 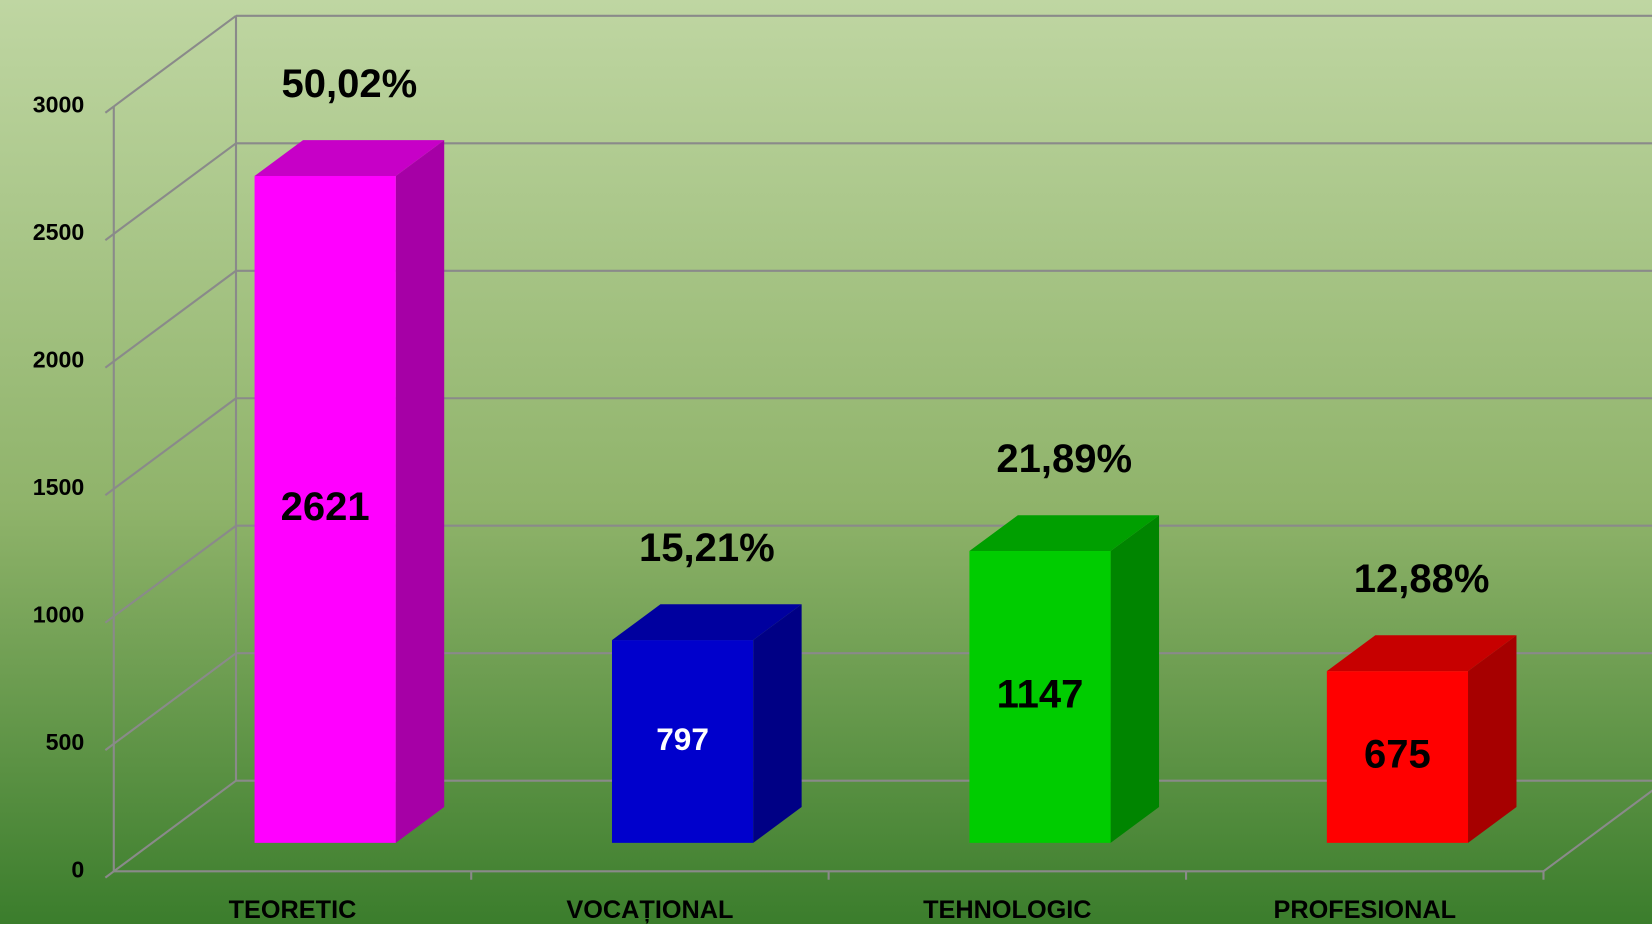 I want to click on x-tick-label: TEORETIC, so click(x=293, y=910).